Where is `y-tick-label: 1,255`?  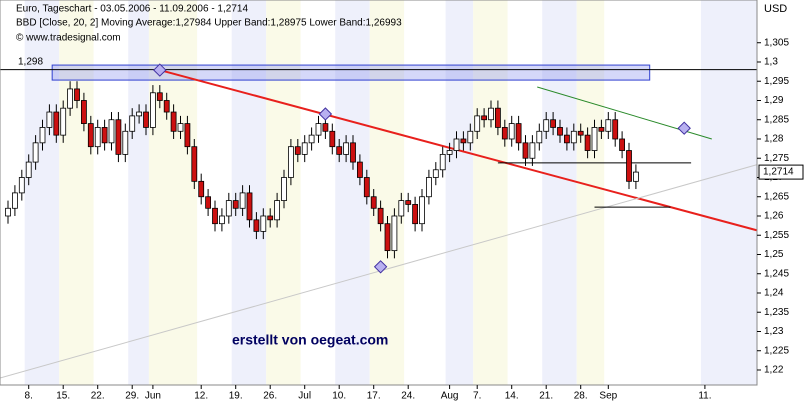
y-tick-label: 1,255 is located at coordinates (776, 235).